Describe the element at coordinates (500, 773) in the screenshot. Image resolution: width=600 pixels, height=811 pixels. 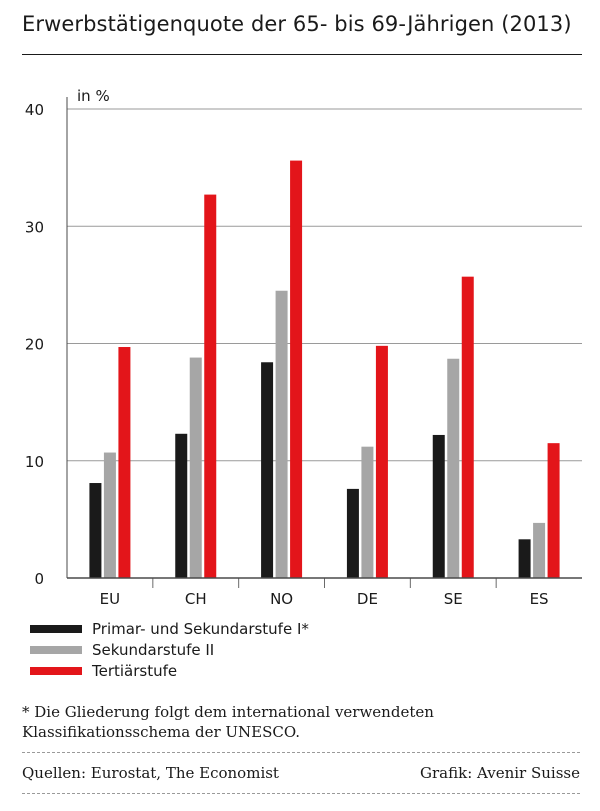
I see `credit-text: Grafik: Avenir Suisse` at that location.